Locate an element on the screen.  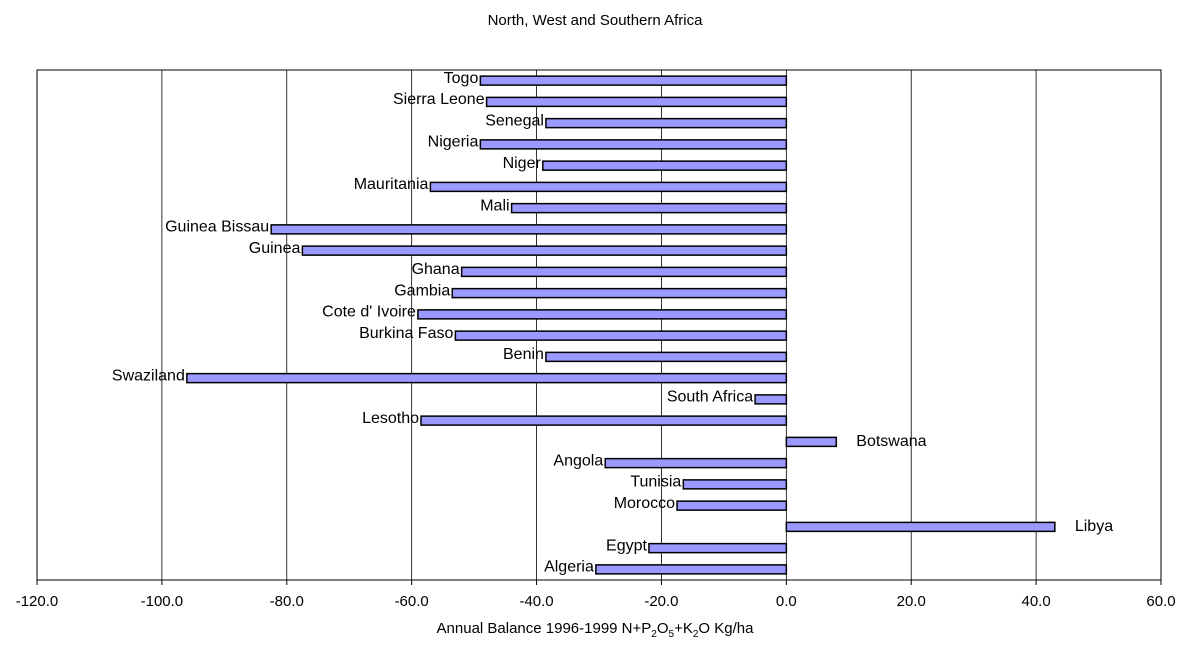
x-label-sub1: 2 is located at coordinates (654, 634).